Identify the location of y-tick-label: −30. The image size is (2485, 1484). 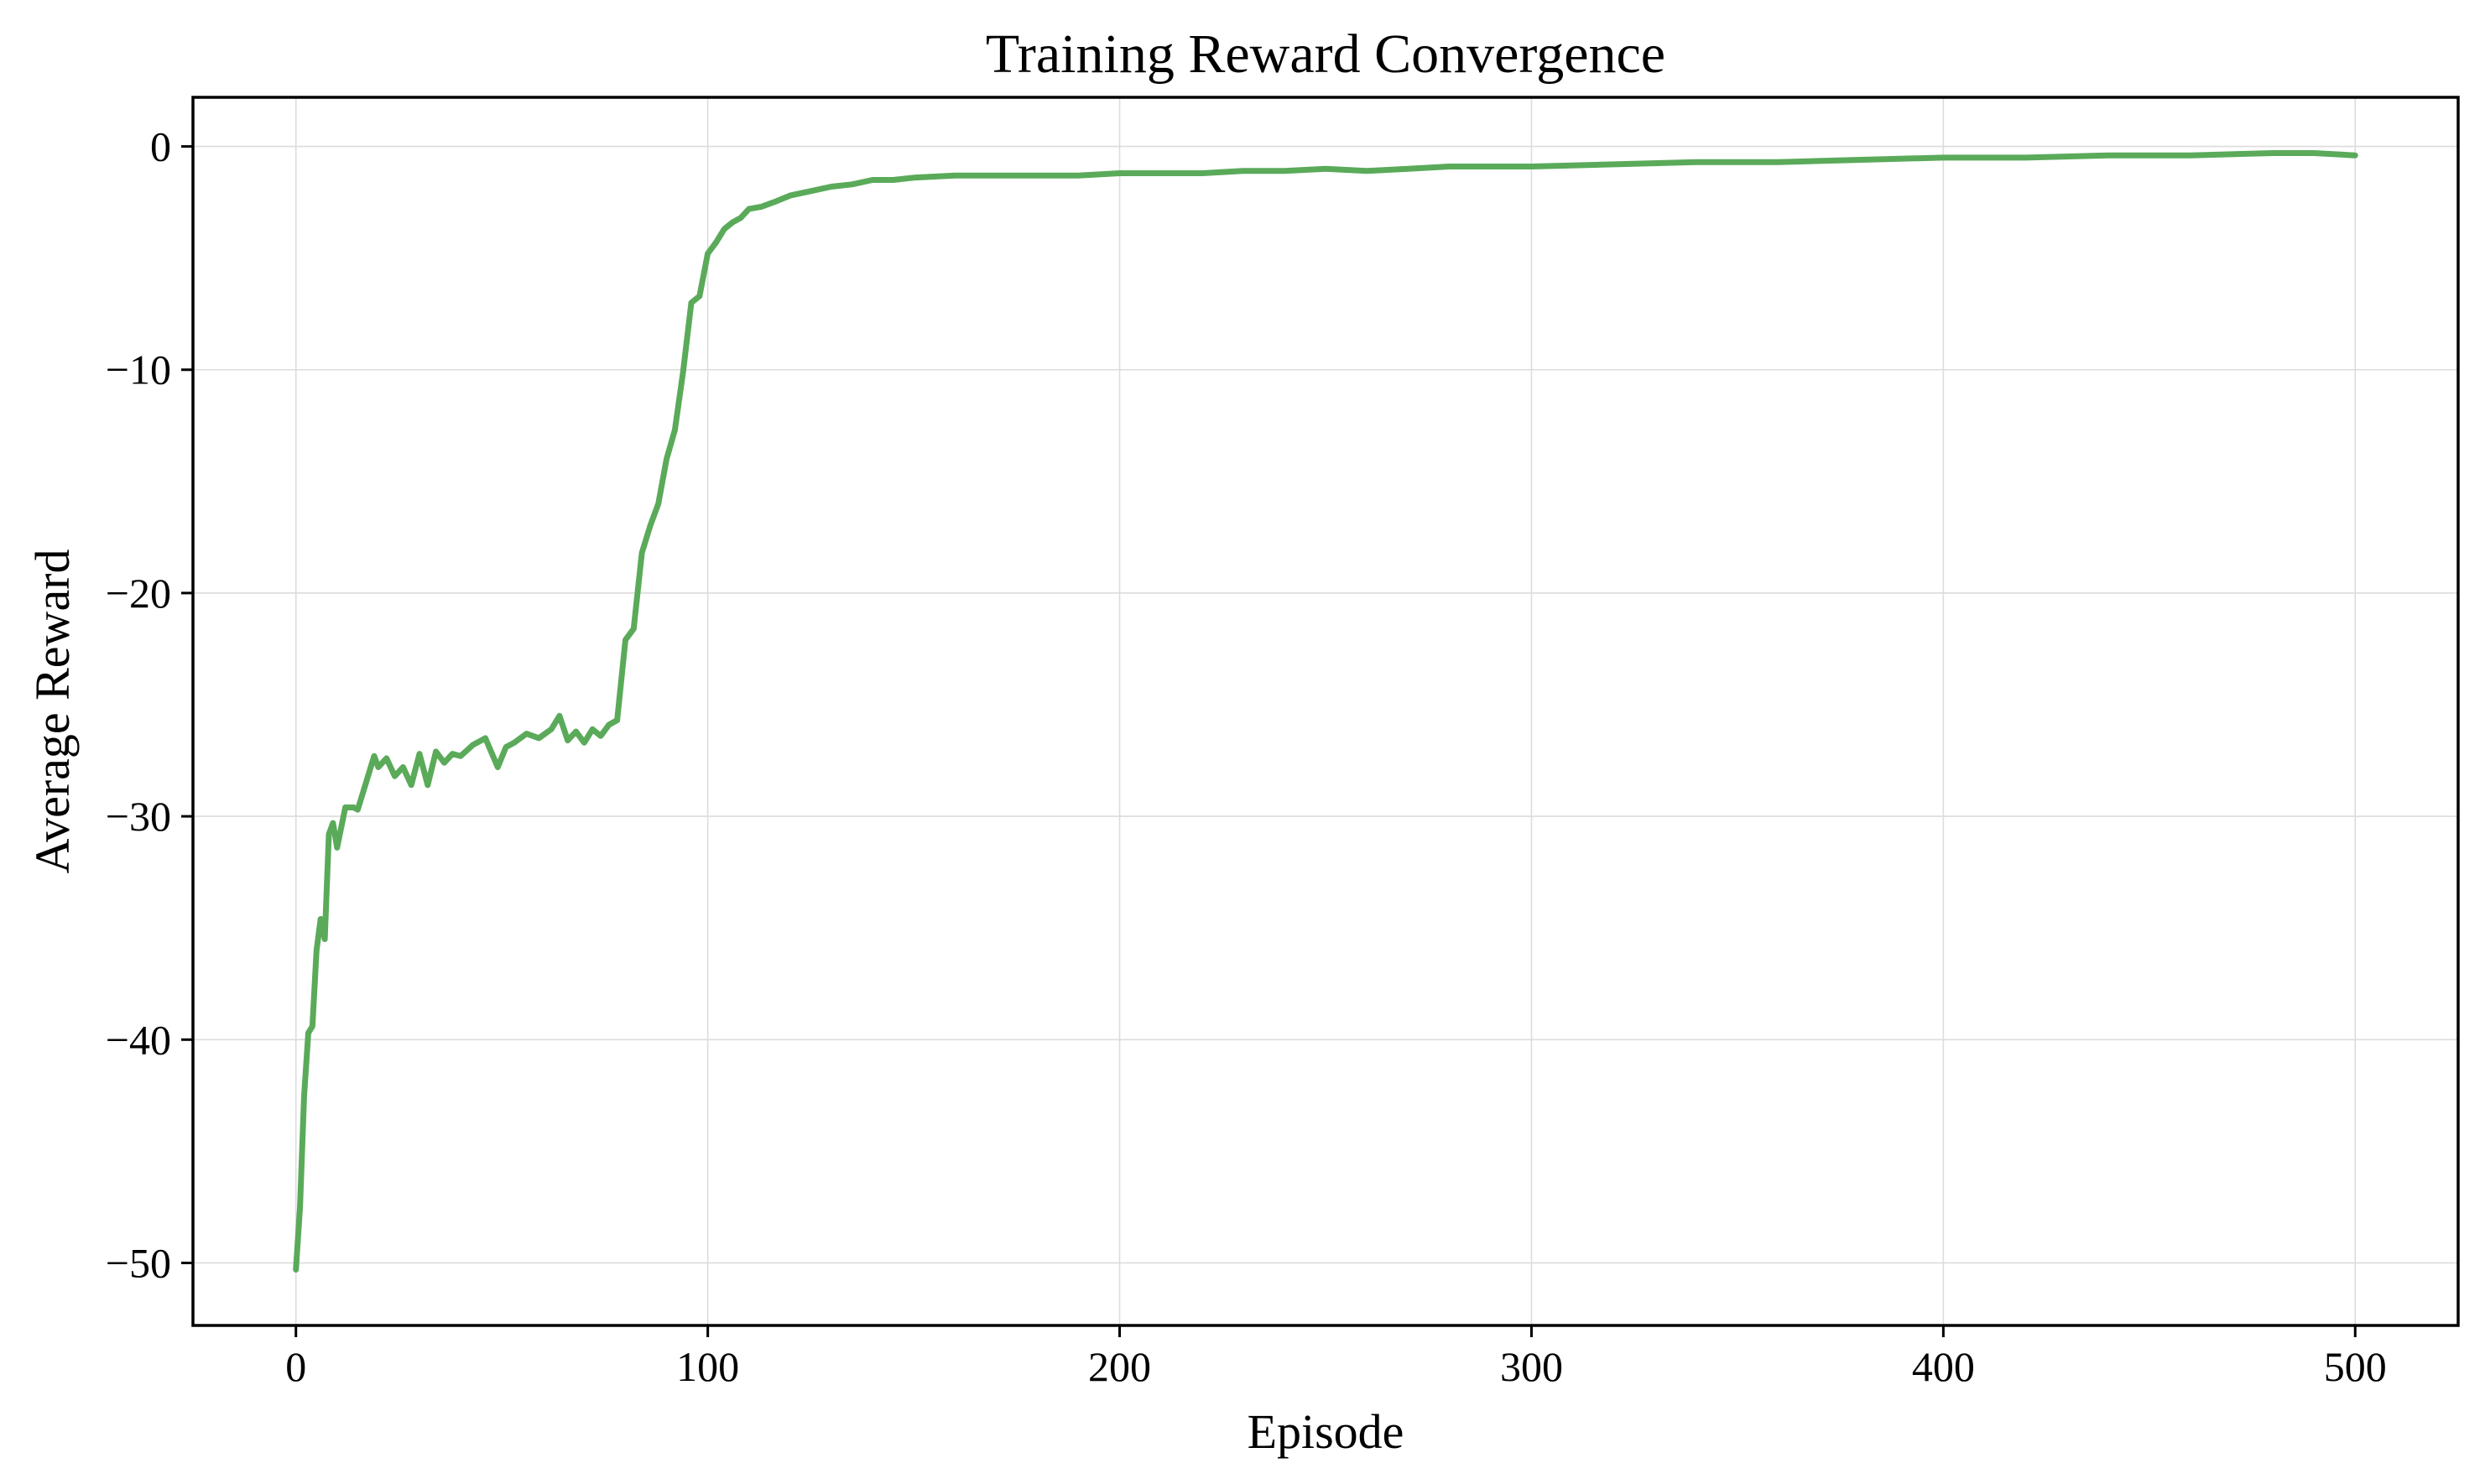
(138, 816).